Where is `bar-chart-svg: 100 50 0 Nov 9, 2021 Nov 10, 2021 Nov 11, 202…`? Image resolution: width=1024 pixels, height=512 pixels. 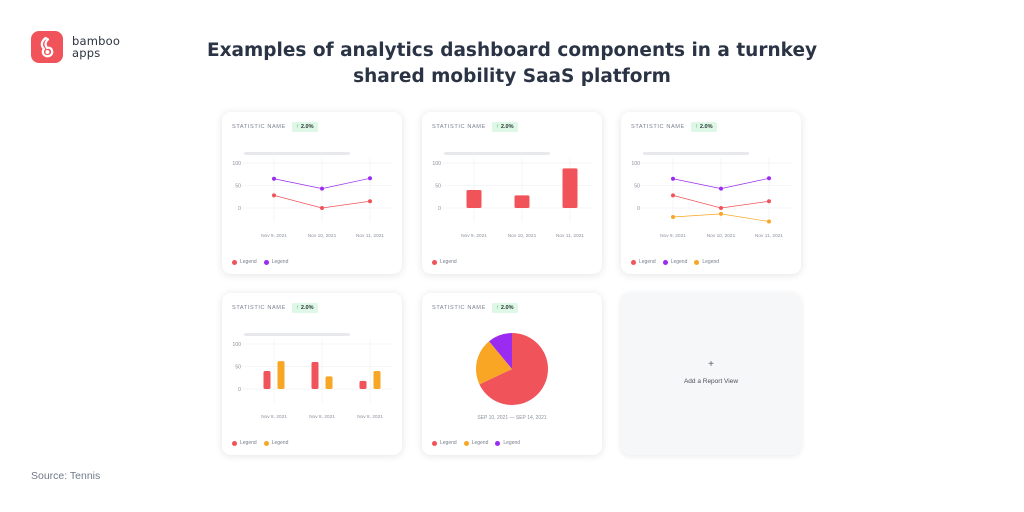 bar-chart-svg: 100 50 0 Nov 9, 2021 Nov 10, 2021 Nov 11, 202… is located at coordinates (512, 195).